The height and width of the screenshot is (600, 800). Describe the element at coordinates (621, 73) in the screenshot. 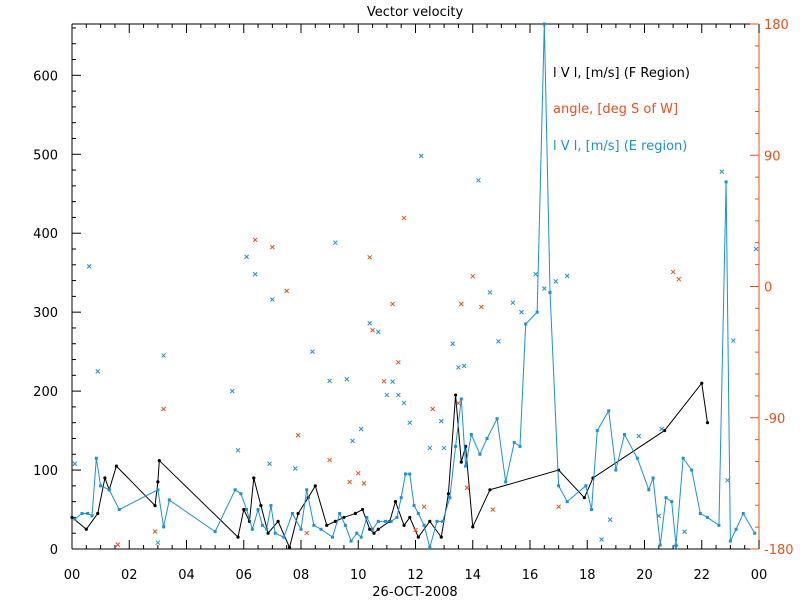

I see `legend-entry-f-region: l V l, [m/s] (F Region)` at that location.